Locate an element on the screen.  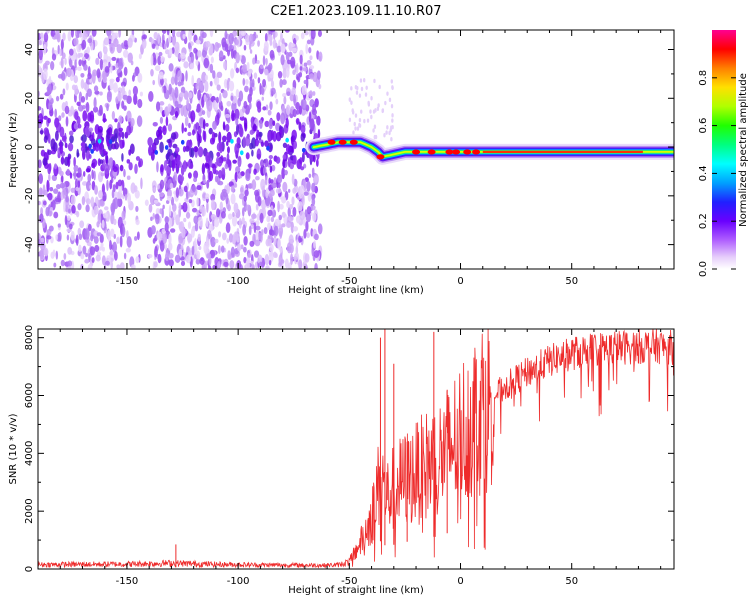
y-tick-label: 40 is located at coordinates (29, 49).